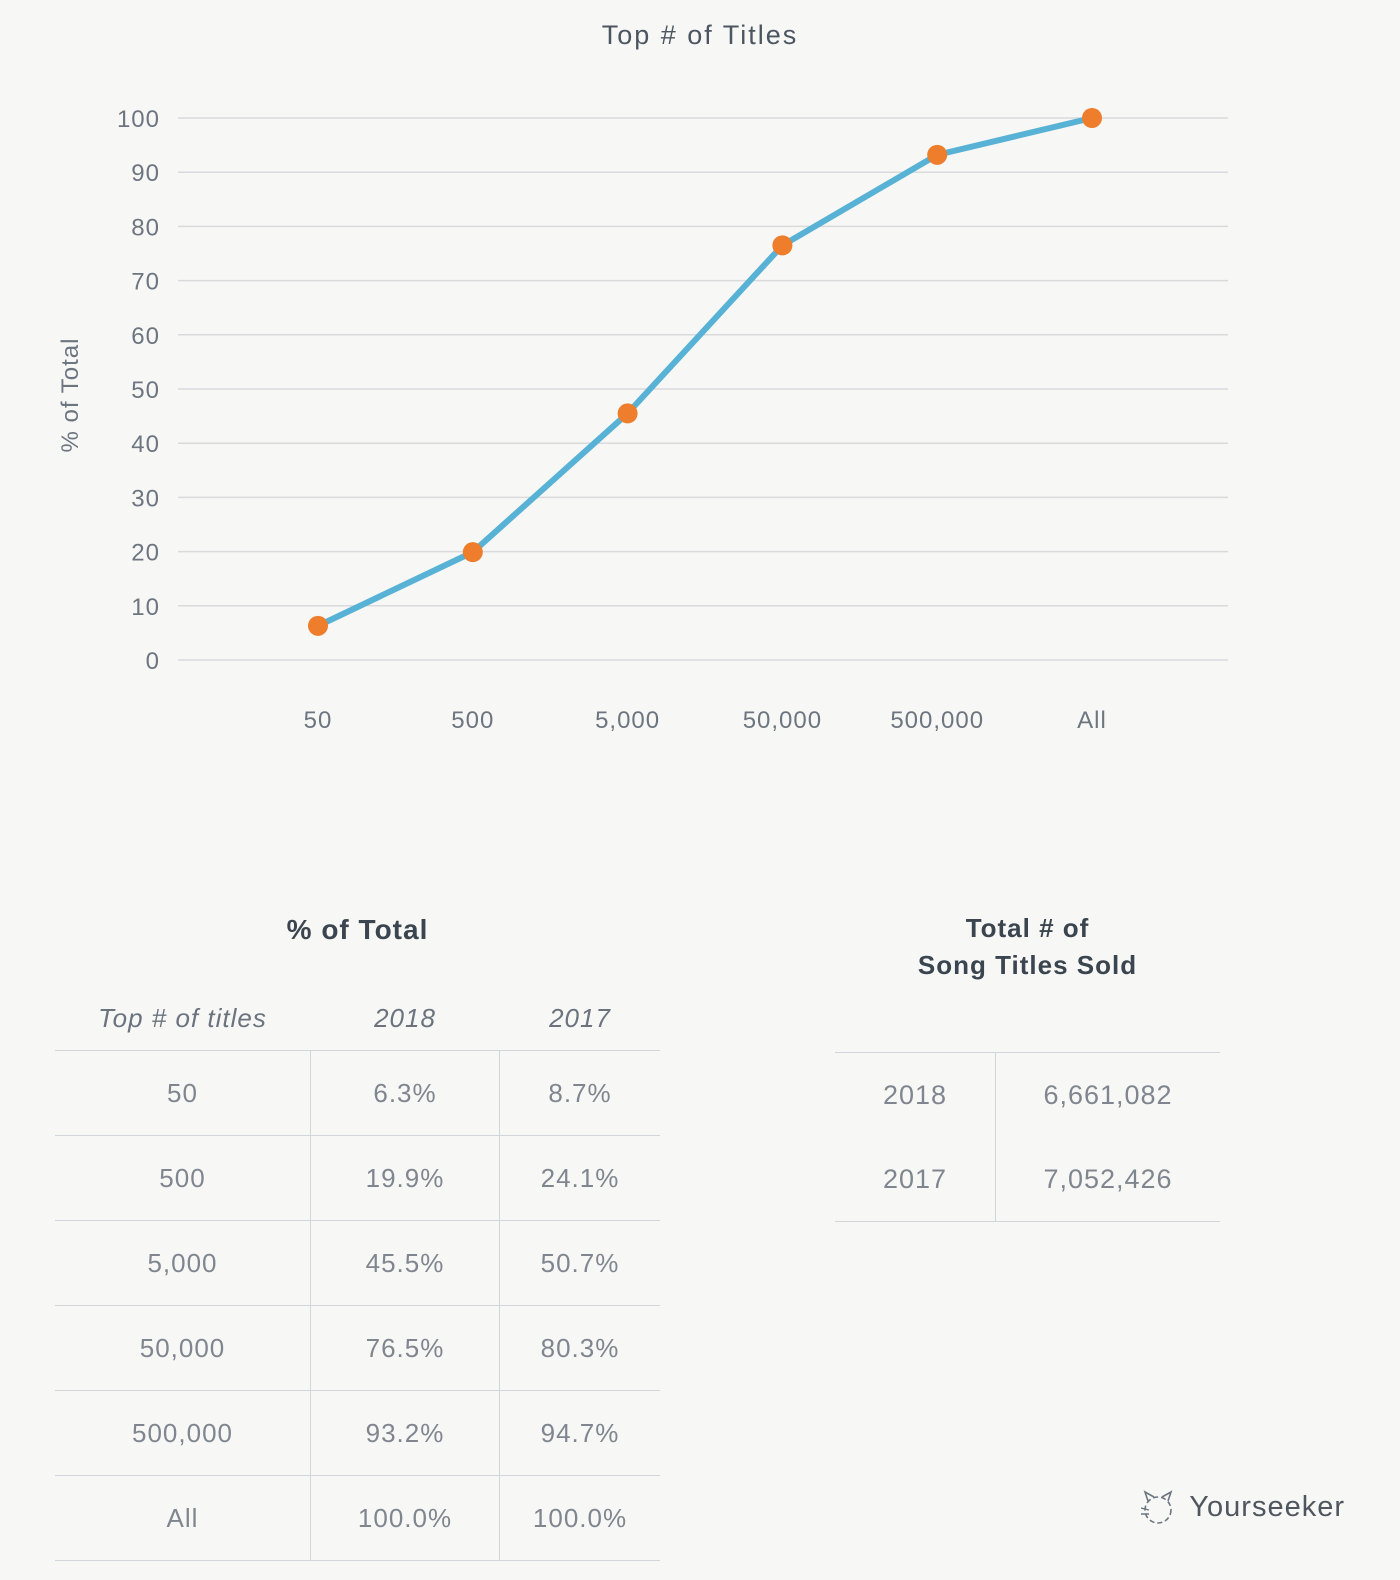 This screenshot has height=1580, width=1400. What do you see at coordinates (1107, 1179) in the screenshot?
I see `totals-table-cell: 7,052,426` at bounding box center [1107, 1179].